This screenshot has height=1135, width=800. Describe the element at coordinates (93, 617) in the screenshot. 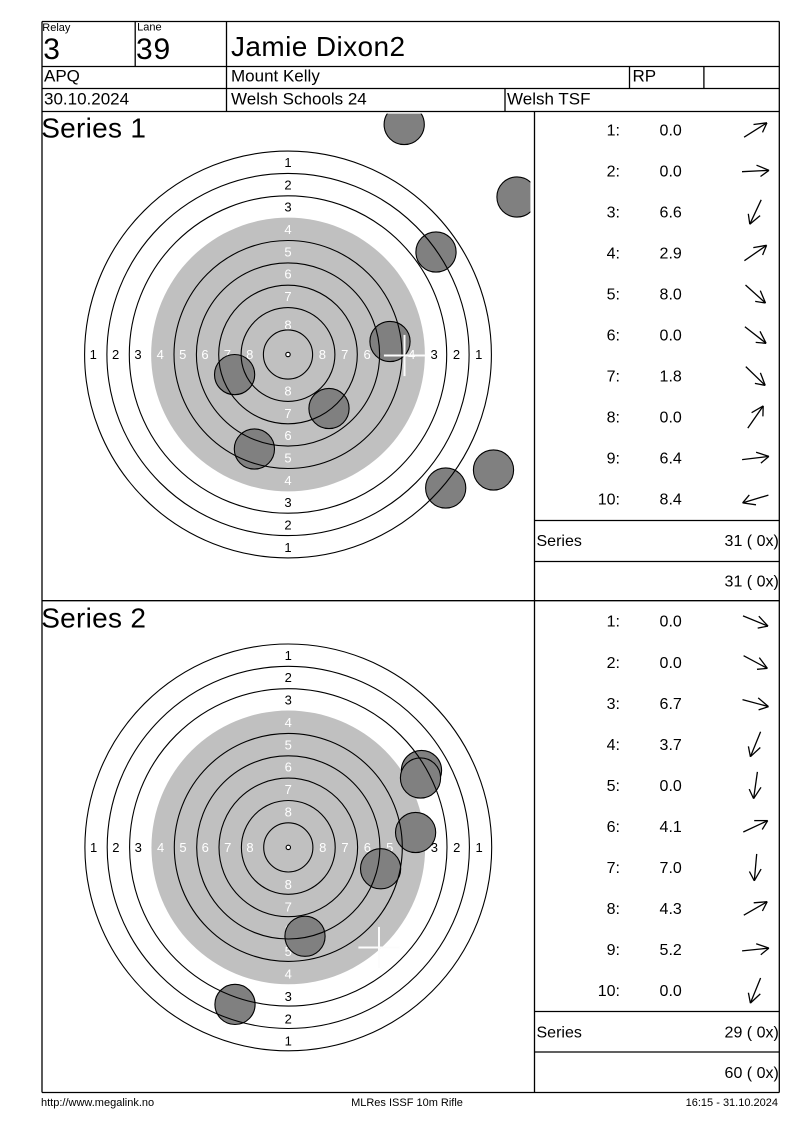

I see `svg-text: Series 2` at that location.